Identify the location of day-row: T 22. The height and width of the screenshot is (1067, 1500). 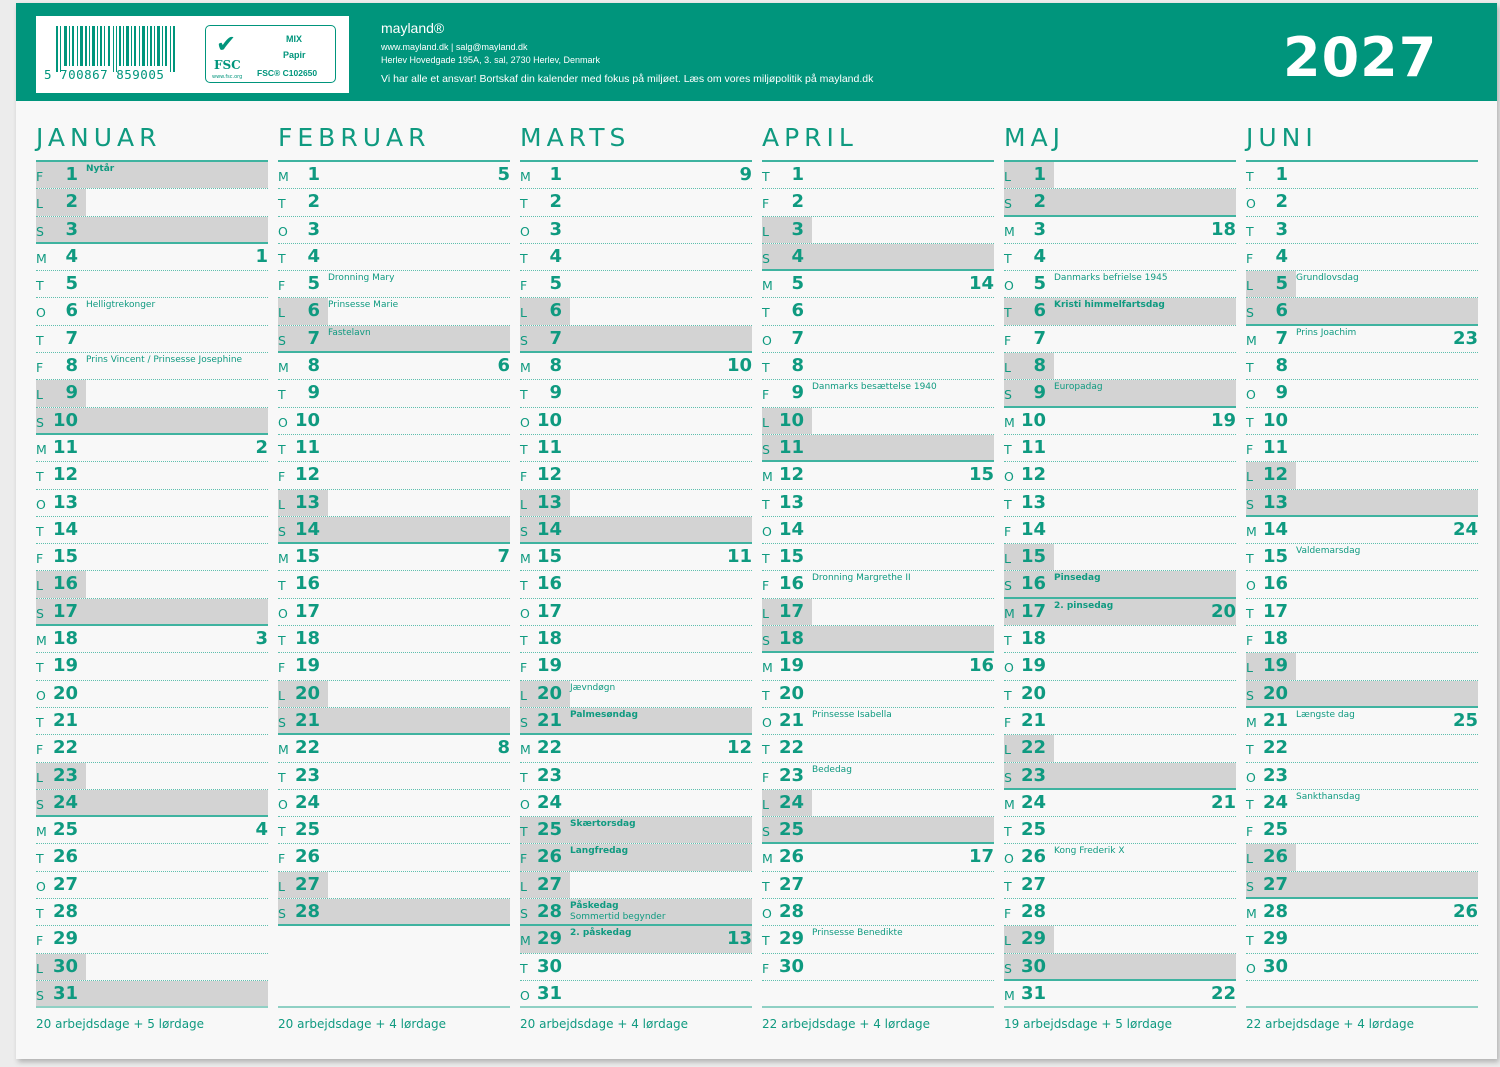
(878, 749).